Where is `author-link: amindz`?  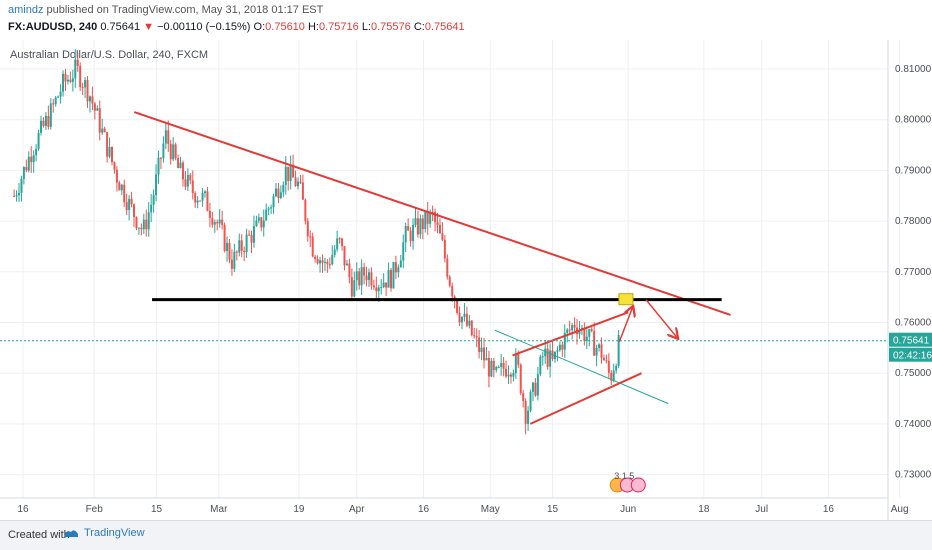 author-link: amindz is located at coordinates (26, 10).